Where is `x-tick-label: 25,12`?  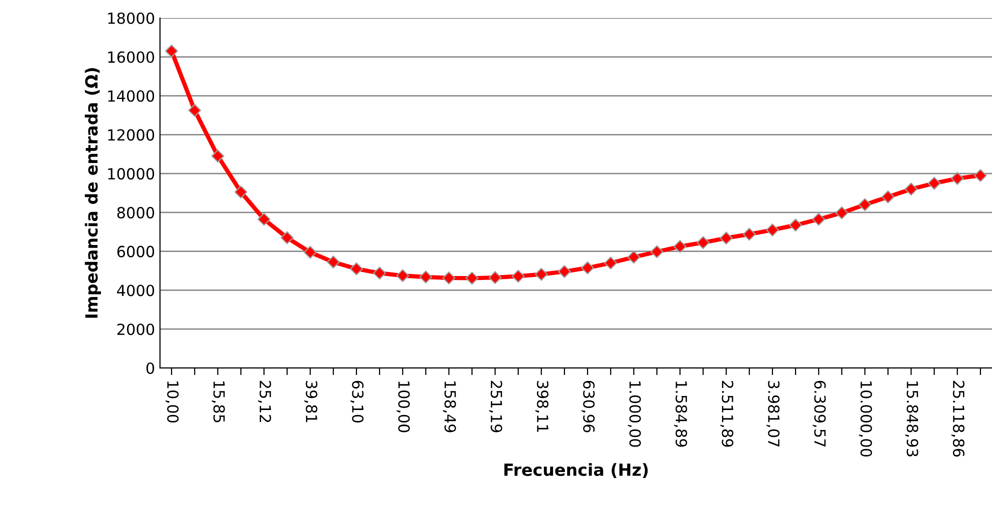 x-tick-label: 25,12 is located at coordinates (265, 401).